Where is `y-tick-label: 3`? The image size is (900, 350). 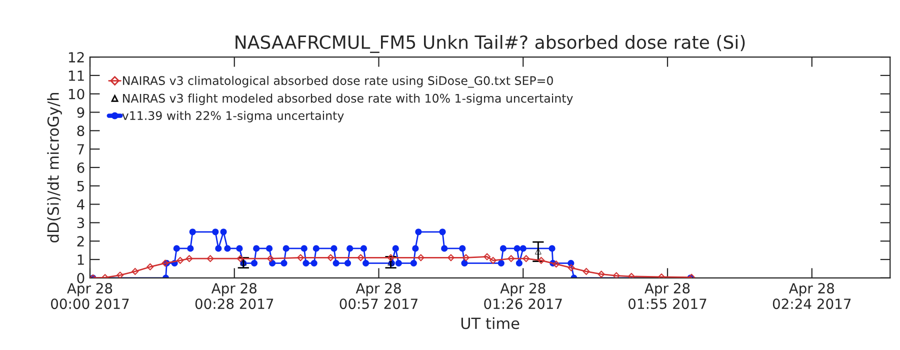
y-tick-label: 3 is located at coordinates (80, 223).